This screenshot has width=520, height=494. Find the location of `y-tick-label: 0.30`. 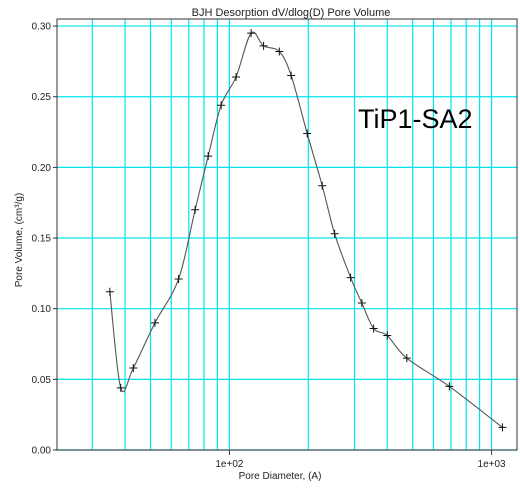

y-tick-label: 0.30 is located at coordinates (42, 27).